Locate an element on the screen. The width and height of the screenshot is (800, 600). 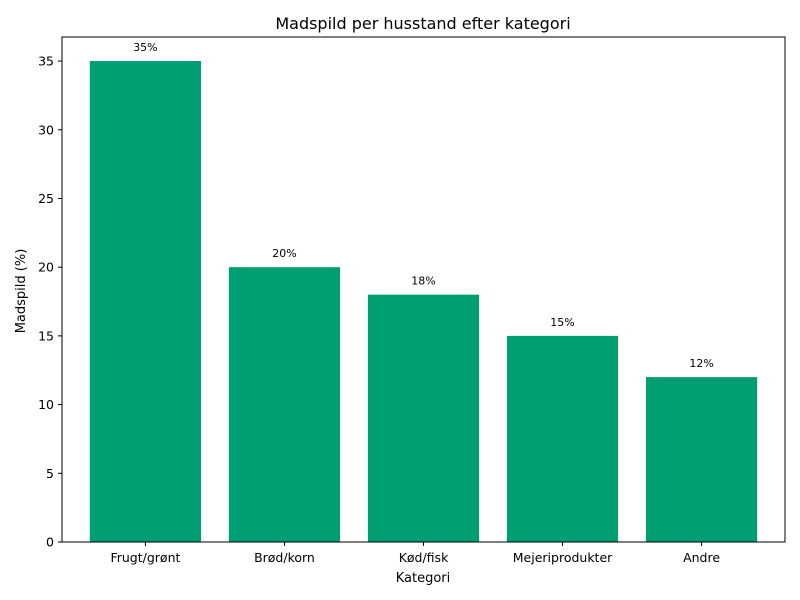
x-tick-label-2: Kød/fisk is located at coordinates (424, 557).